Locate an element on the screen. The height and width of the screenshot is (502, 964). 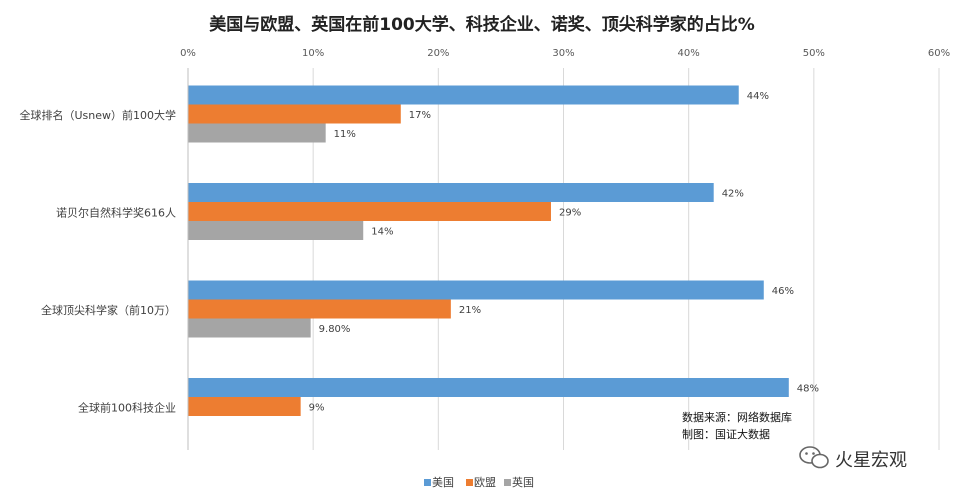
wechat-icon is located at coordinates (814, 457).